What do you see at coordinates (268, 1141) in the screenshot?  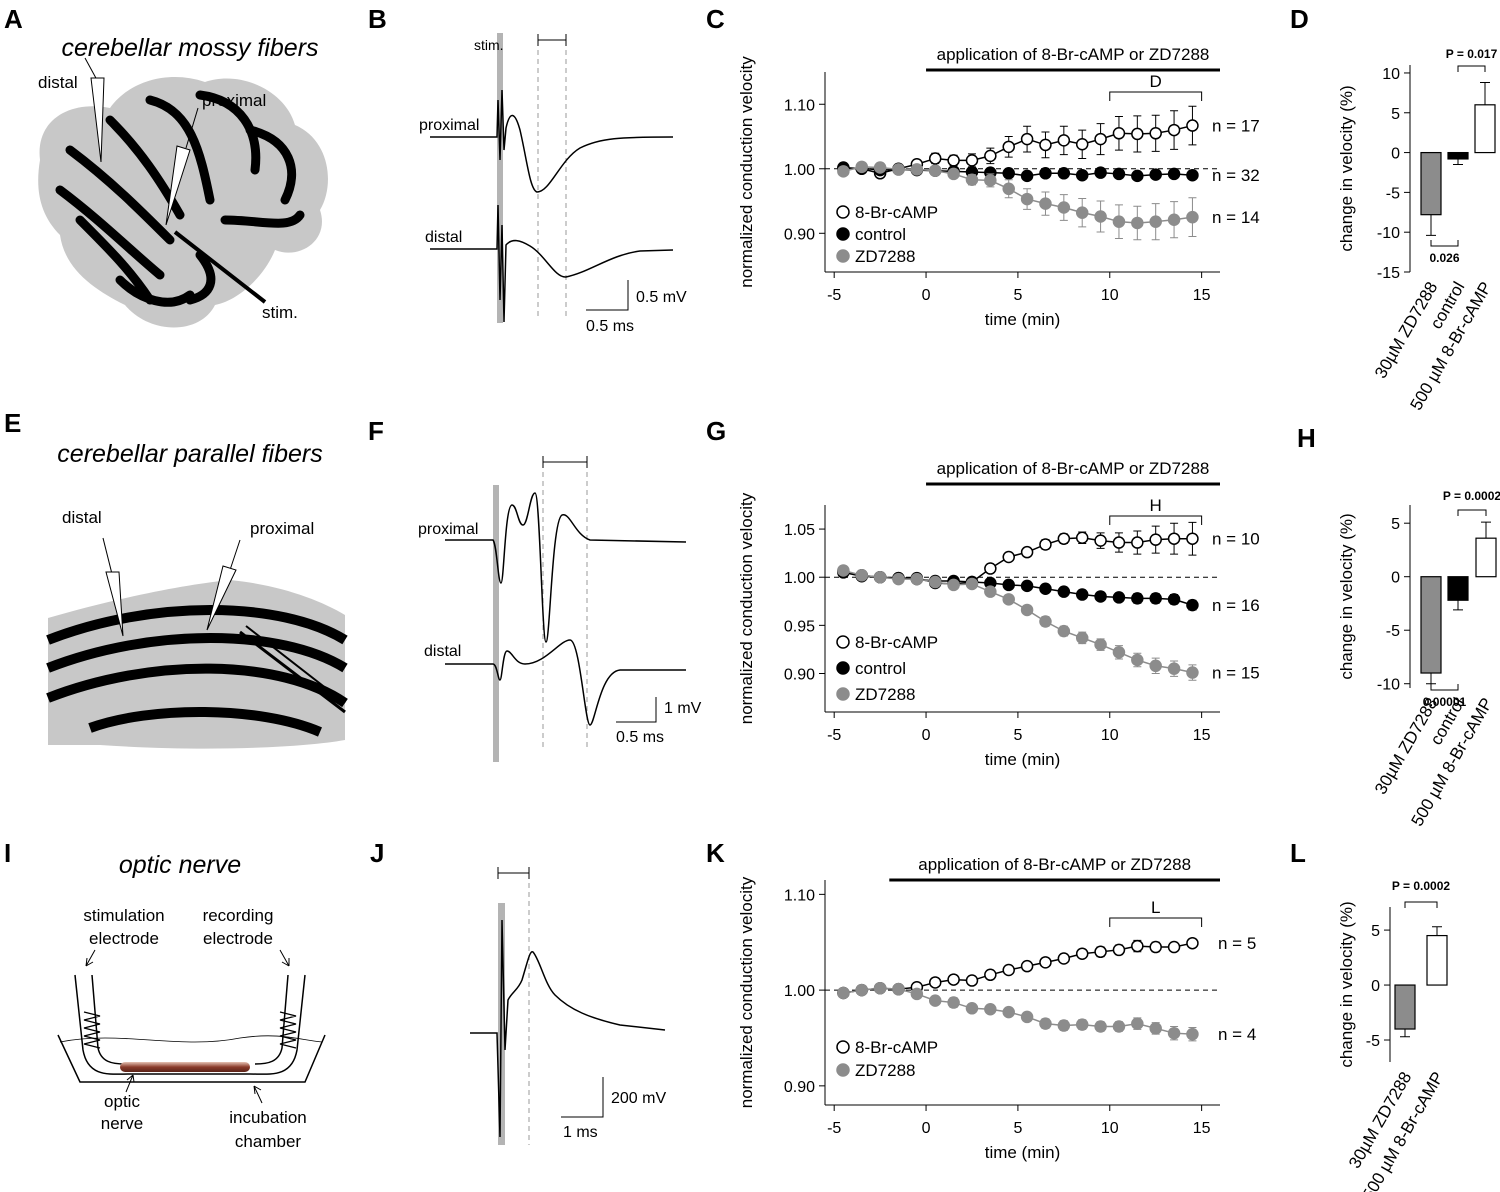 I see `label: chamber` at bounding box center [268, 1141].